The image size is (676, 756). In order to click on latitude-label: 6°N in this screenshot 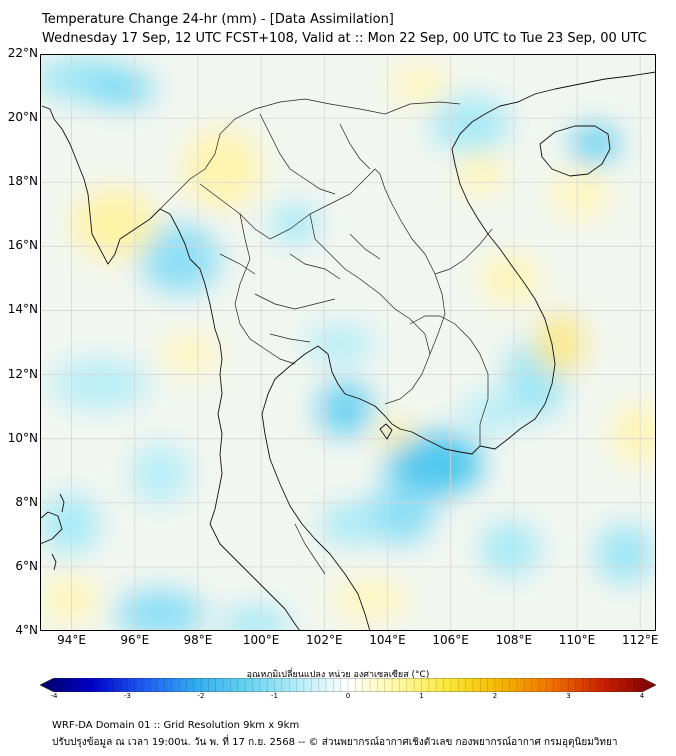, I will do `click(26, 565)`.